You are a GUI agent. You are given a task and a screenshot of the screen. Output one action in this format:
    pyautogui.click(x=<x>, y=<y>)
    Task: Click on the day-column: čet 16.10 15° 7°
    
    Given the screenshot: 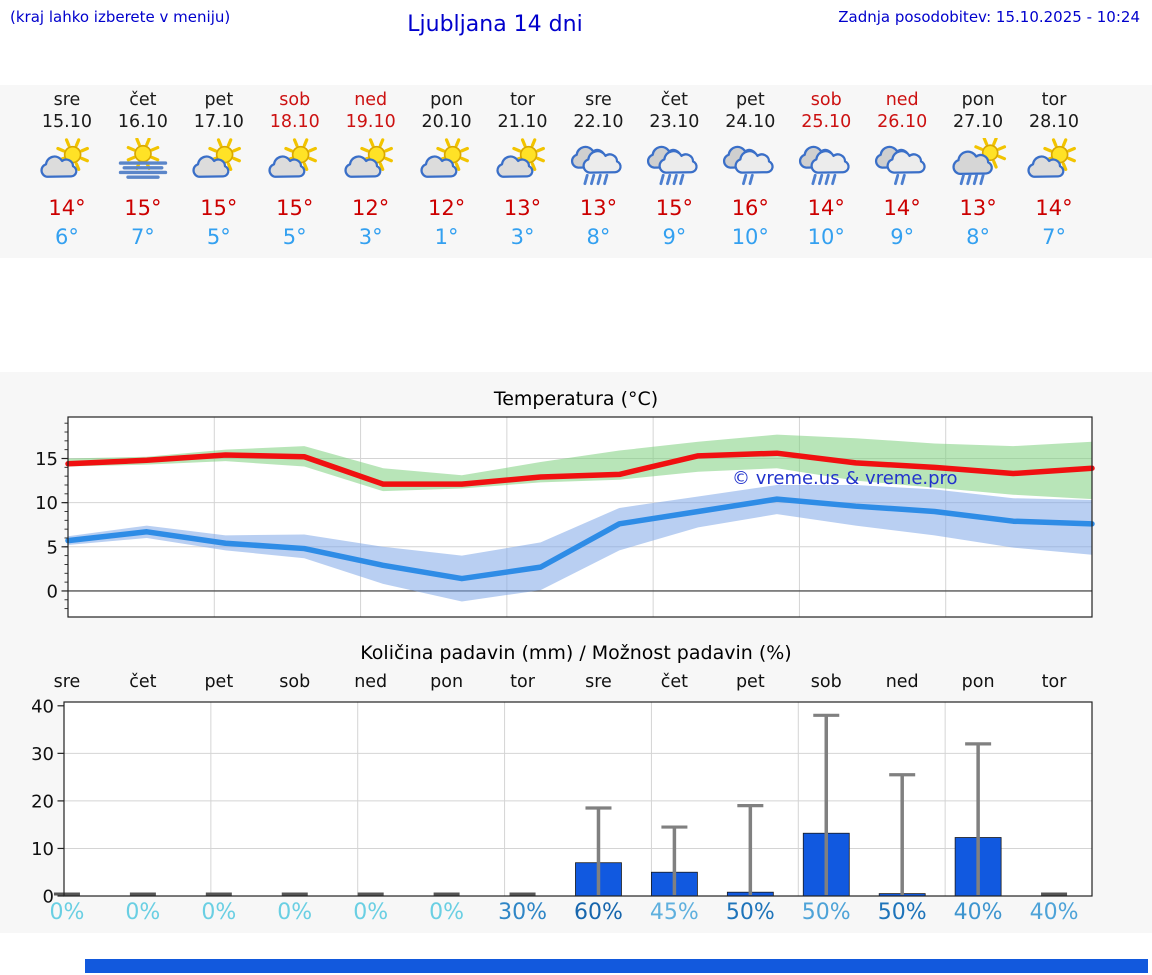 What is the action you would take?
    pyautogui.click(x=143, y=171)
    